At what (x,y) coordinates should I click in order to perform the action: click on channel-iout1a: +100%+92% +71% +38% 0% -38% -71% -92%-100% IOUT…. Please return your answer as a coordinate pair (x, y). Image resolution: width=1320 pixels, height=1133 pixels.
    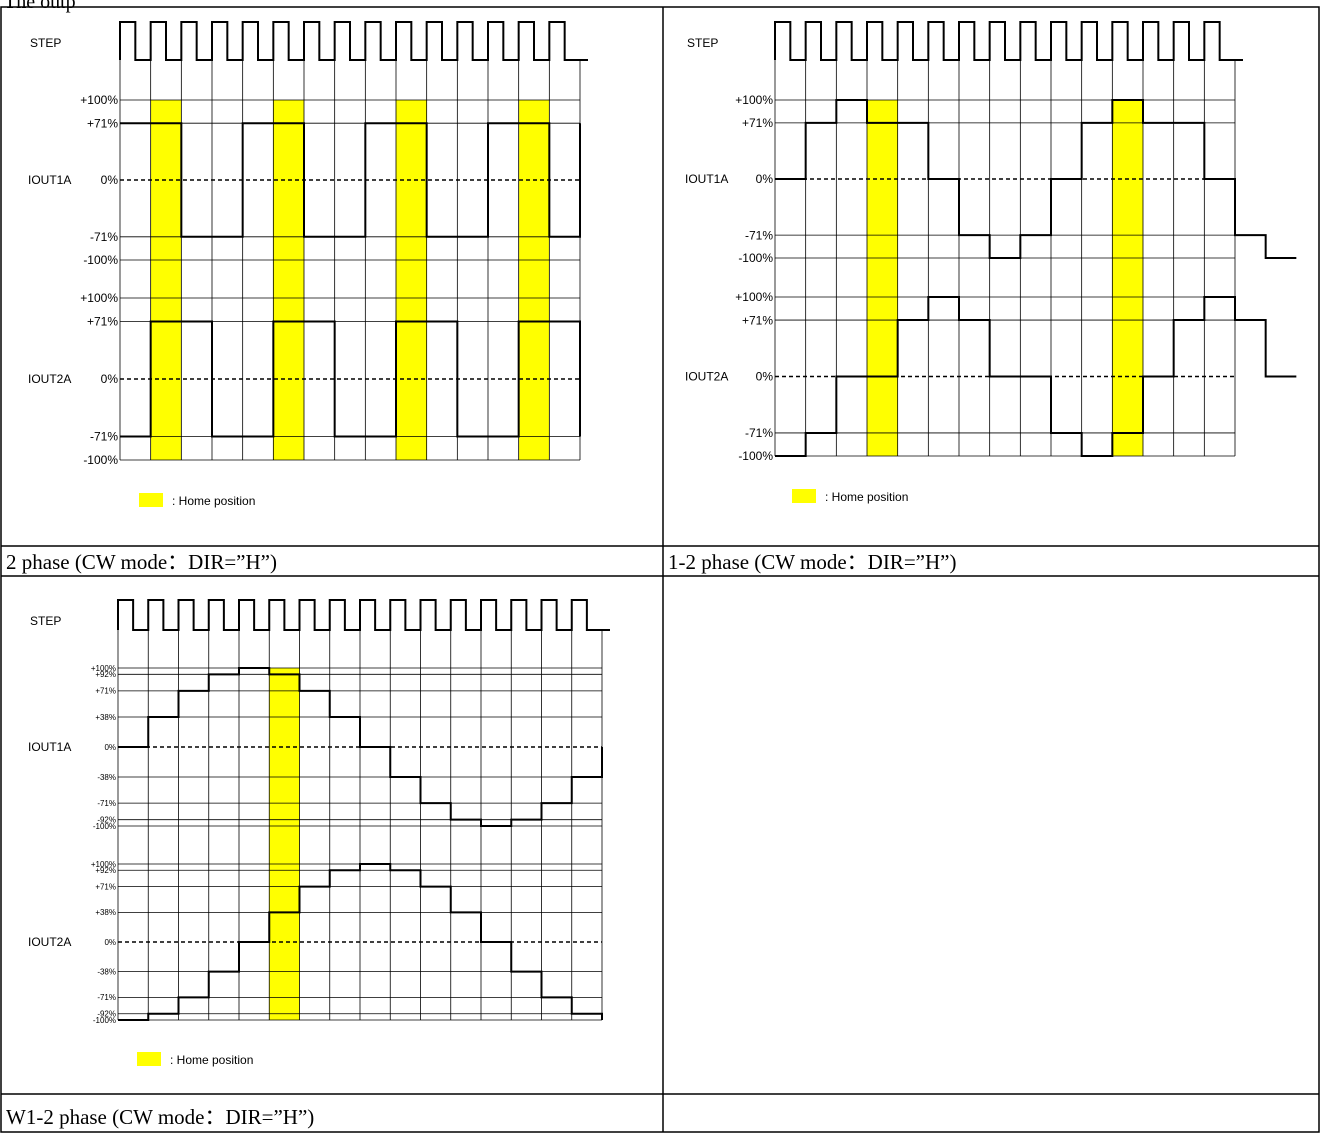
    Looking at the image, I should click on (315, 747).